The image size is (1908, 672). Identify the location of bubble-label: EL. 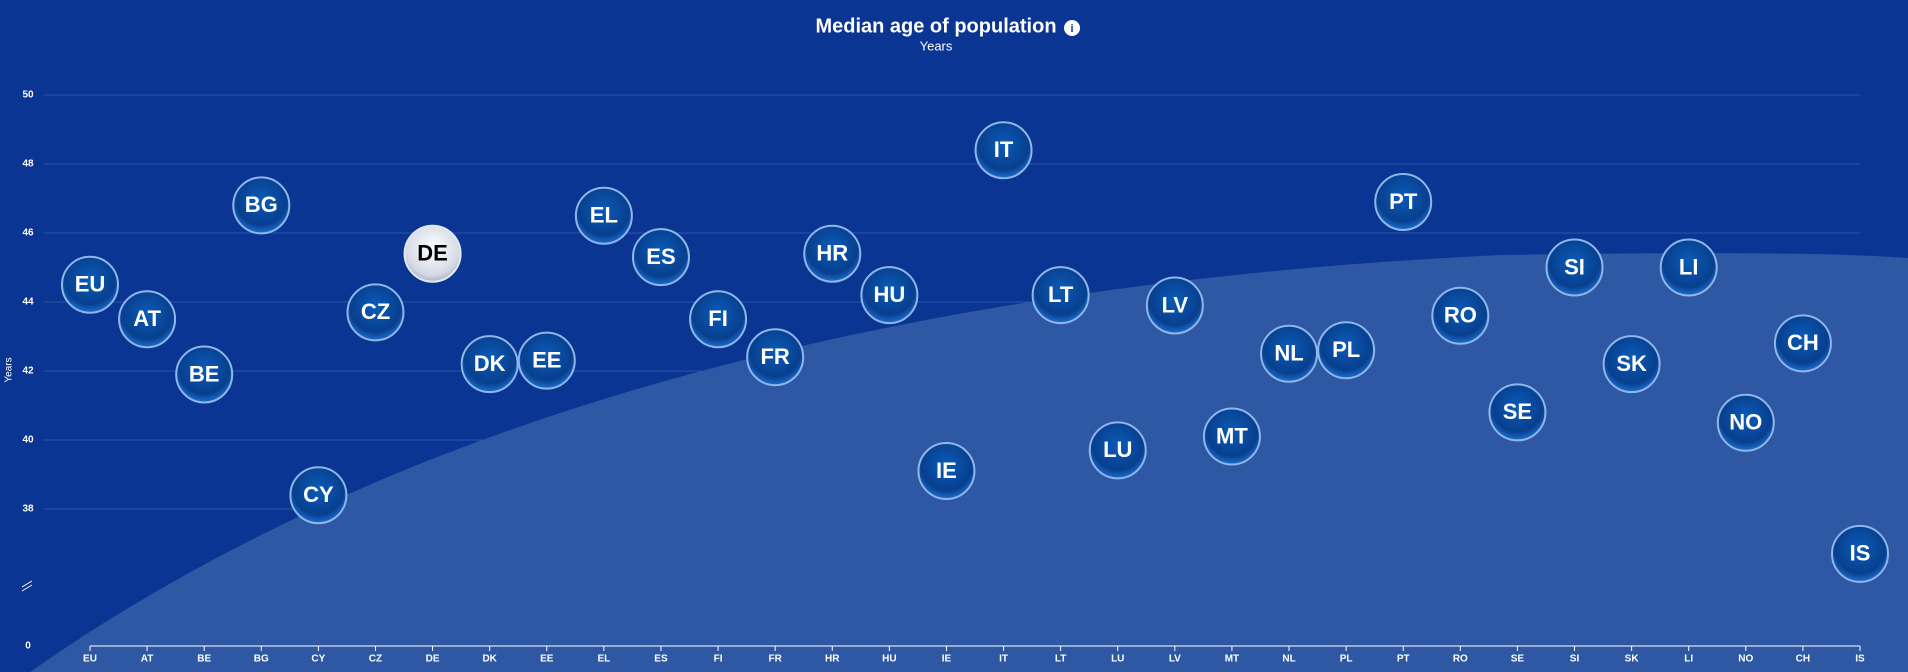
(604, 215).